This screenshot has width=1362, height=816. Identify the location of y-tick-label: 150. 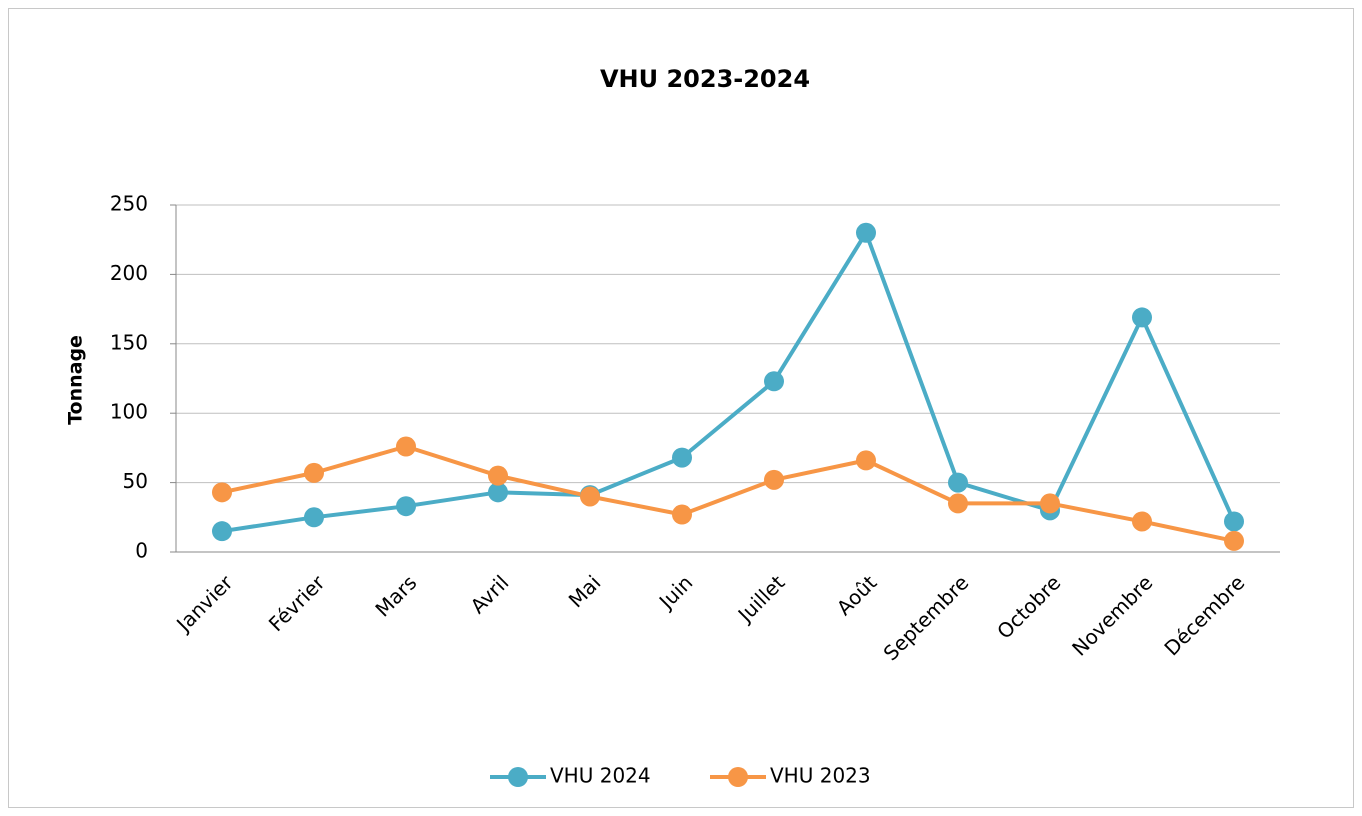
(129, 342).